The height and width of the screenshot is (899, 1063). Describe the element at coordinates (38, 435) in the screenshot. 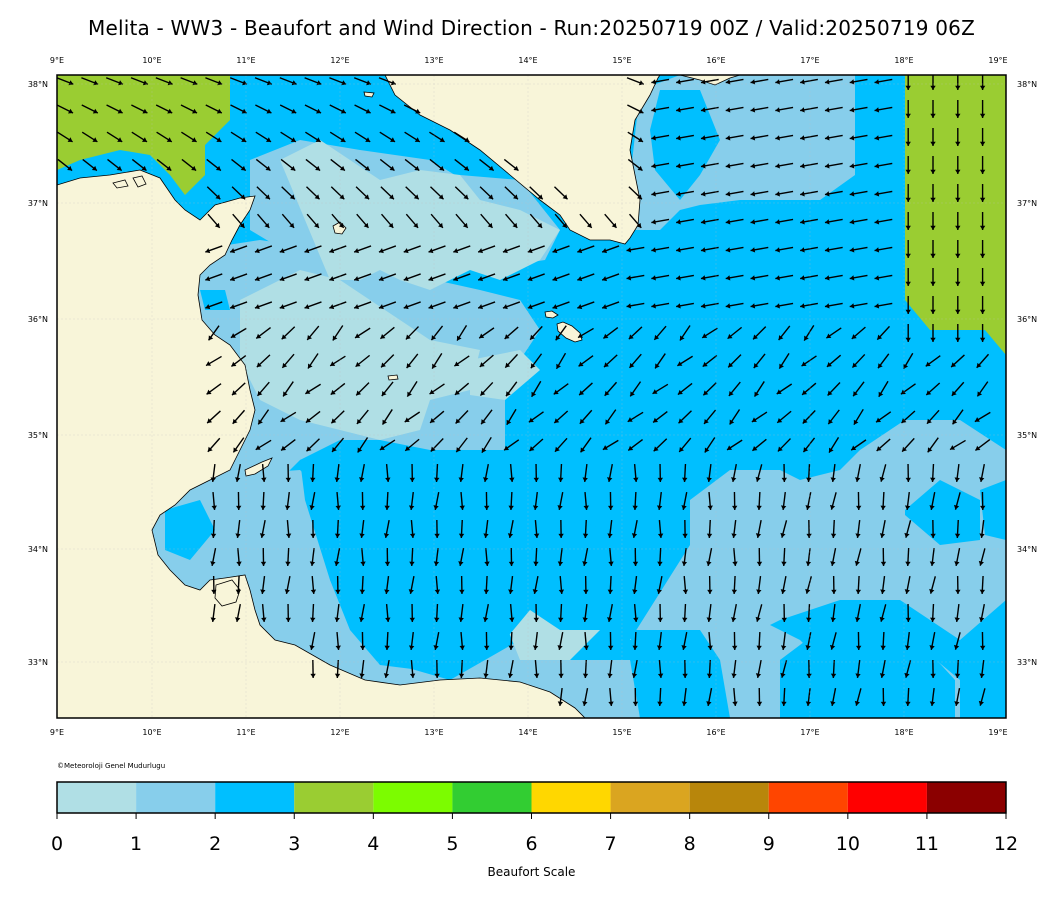

I see `lat-label: 35°N` at that location.